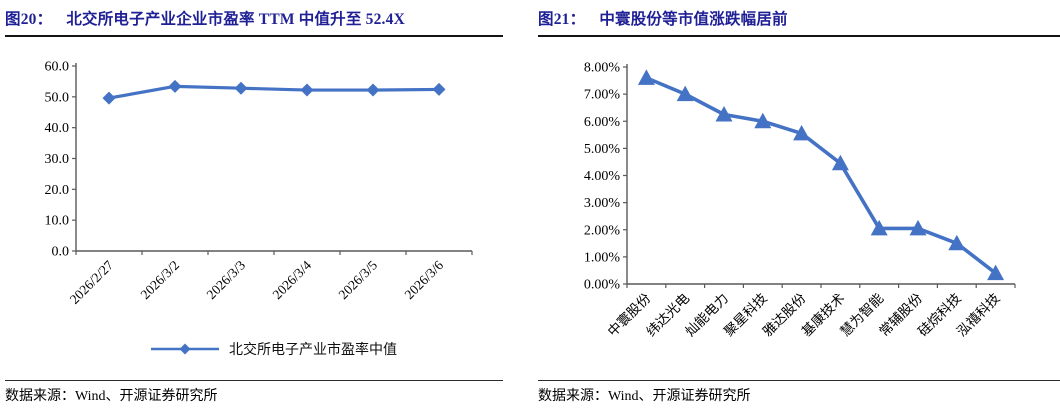  Describe the element at coordinates (57, 190) in the screenshot. I see `svg-text: 20.0` at that location.